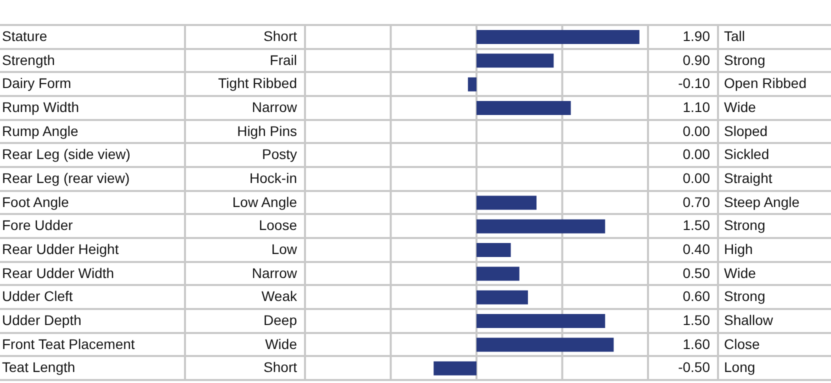 The width and height of the screenshot is (831, 383). What do you see at coordinates (38, 296) in the screenshot?
I see `y-tick-label: Udder Cleft` at bounding box center [38, 296].